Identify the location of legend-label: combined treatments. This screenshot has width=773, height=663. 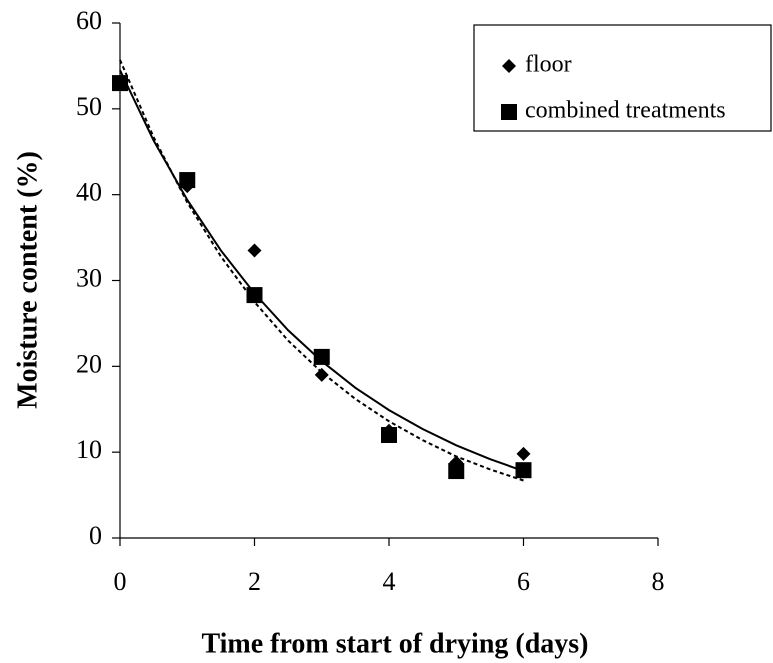
(625, 111).